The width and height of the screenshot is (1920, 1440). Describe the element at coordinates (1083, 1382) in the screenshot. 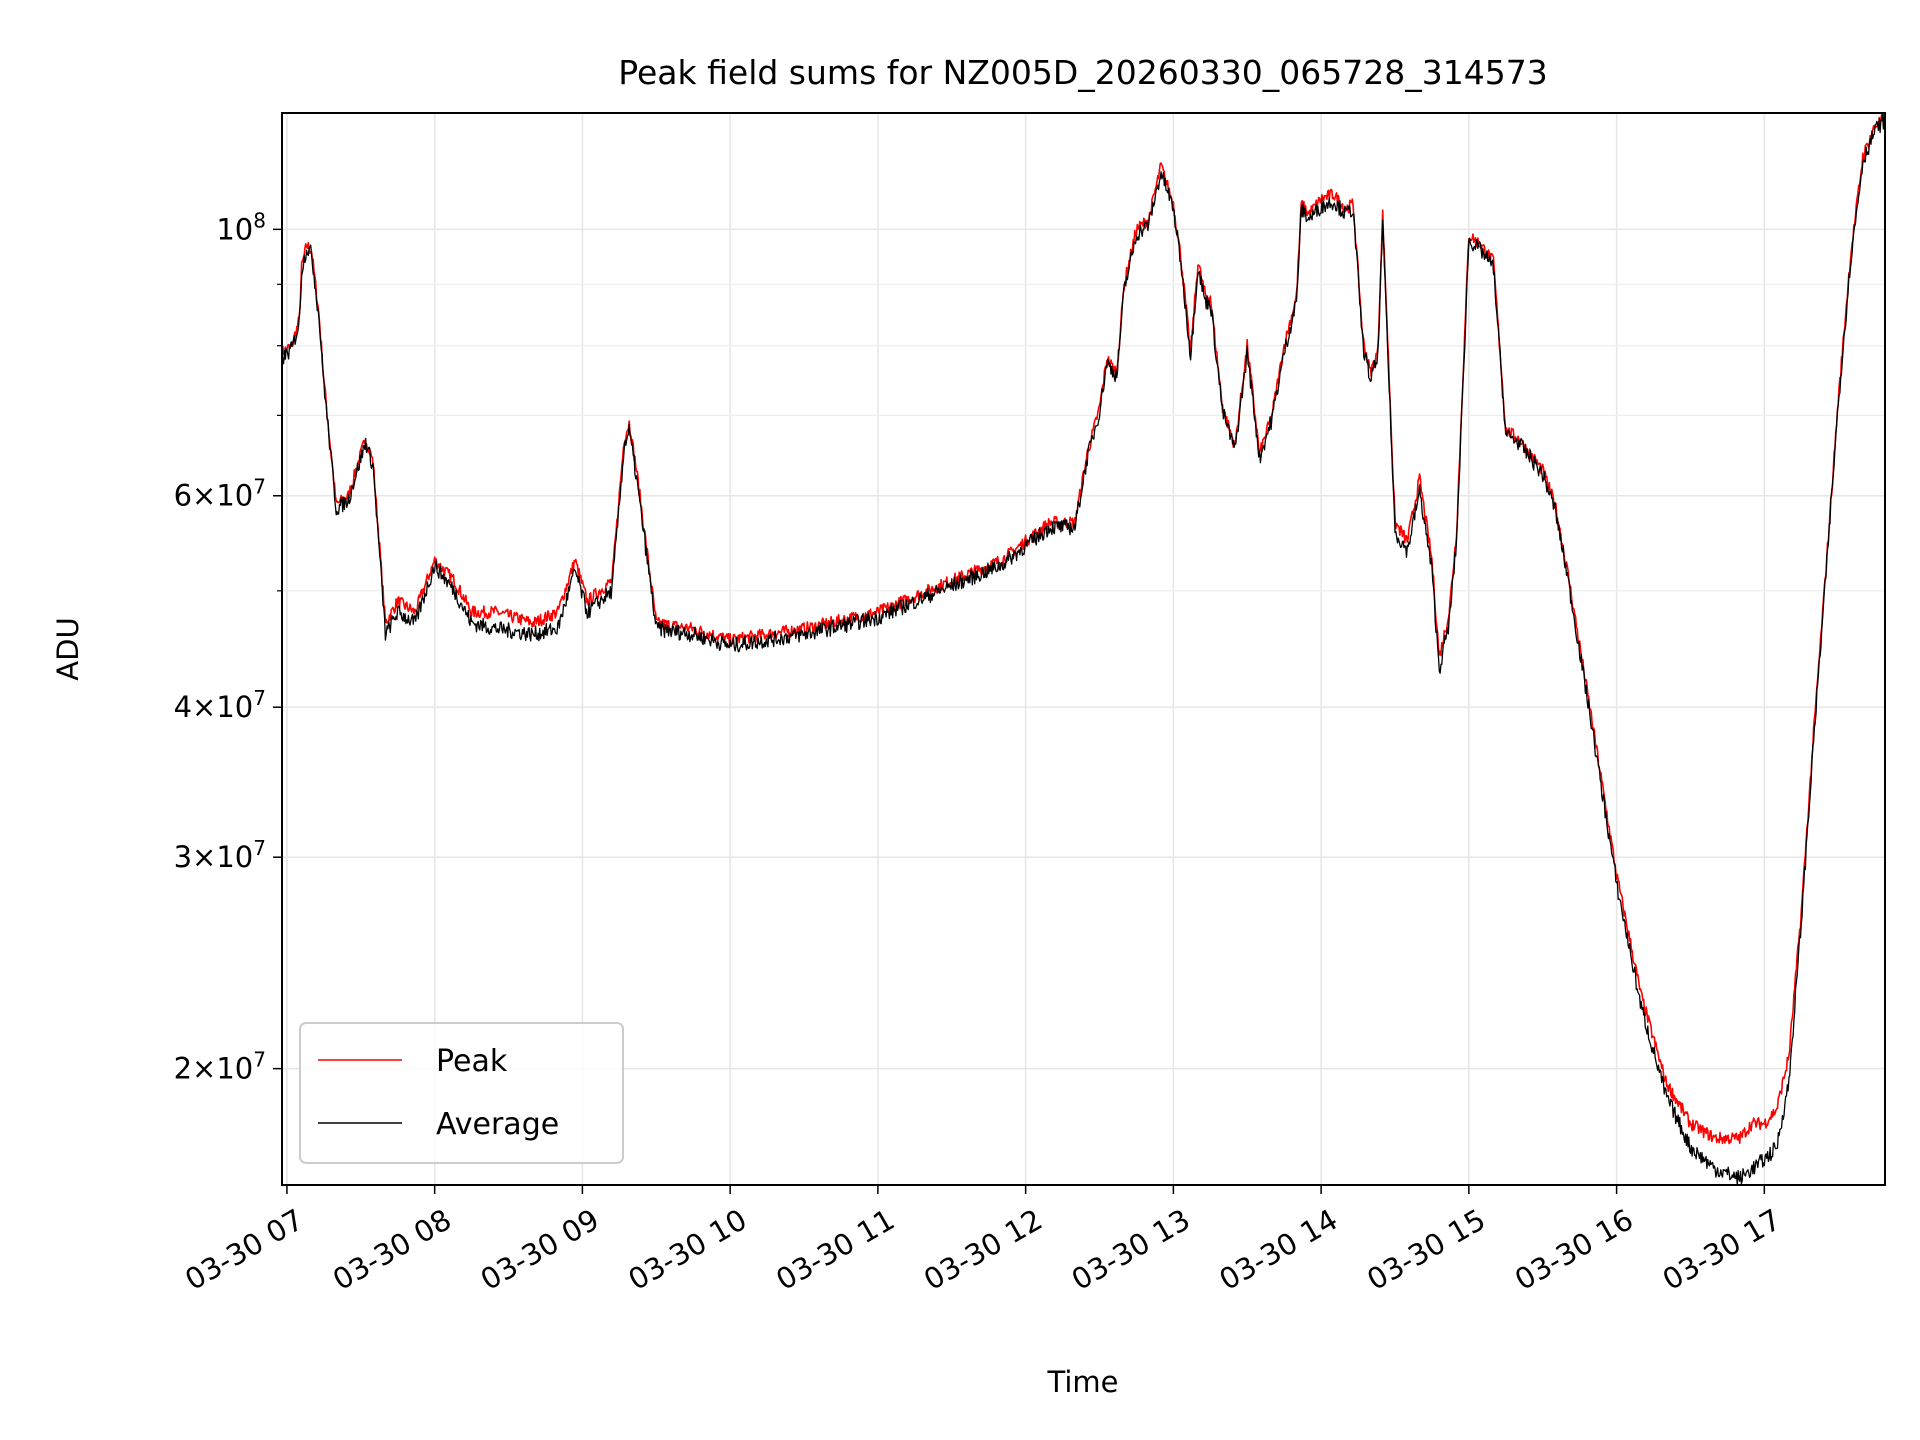

I see `x-axis-label: Time` at that location.